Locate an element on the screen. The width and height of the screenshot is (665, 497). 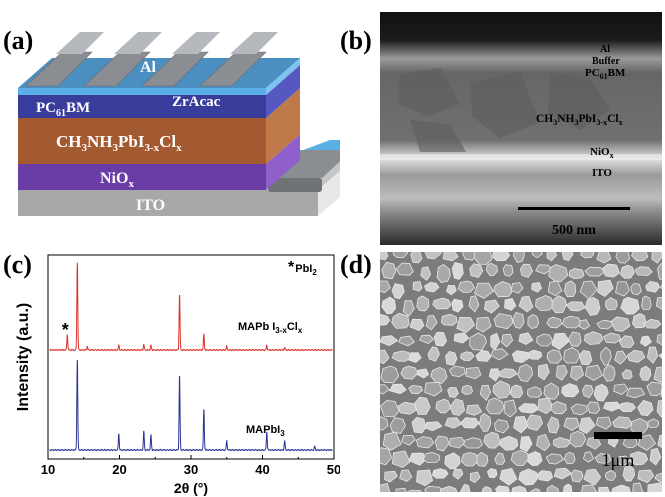
x-axis-label: 2θ (°) is located at coordinates (191, 488).